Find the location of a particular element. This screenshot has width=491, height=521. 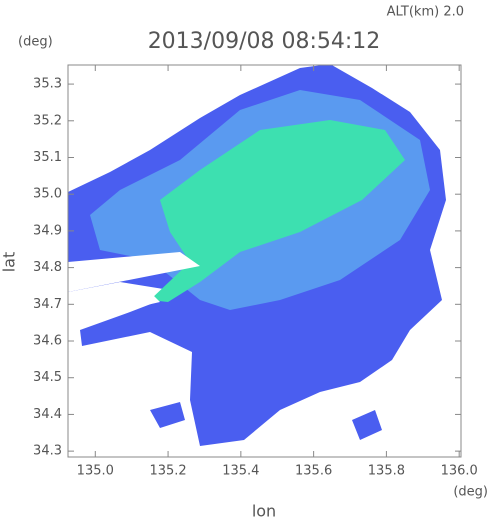

y-tick-label: 34.3 is located at coordinates (47, 451).